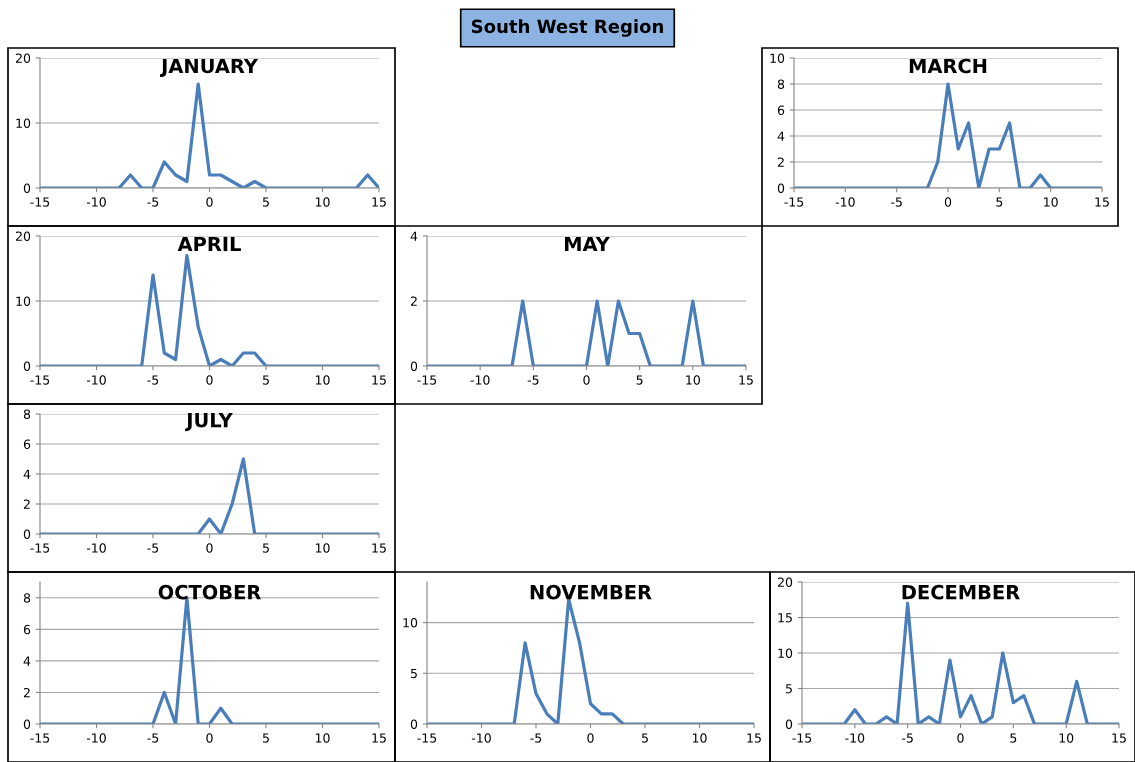 The width and height of the screenshot is (1135, 762). What do you see at coordinates (209, 244) in the screenshot?
I see `chart-title: APRIL` at bounding box center [209, 244].